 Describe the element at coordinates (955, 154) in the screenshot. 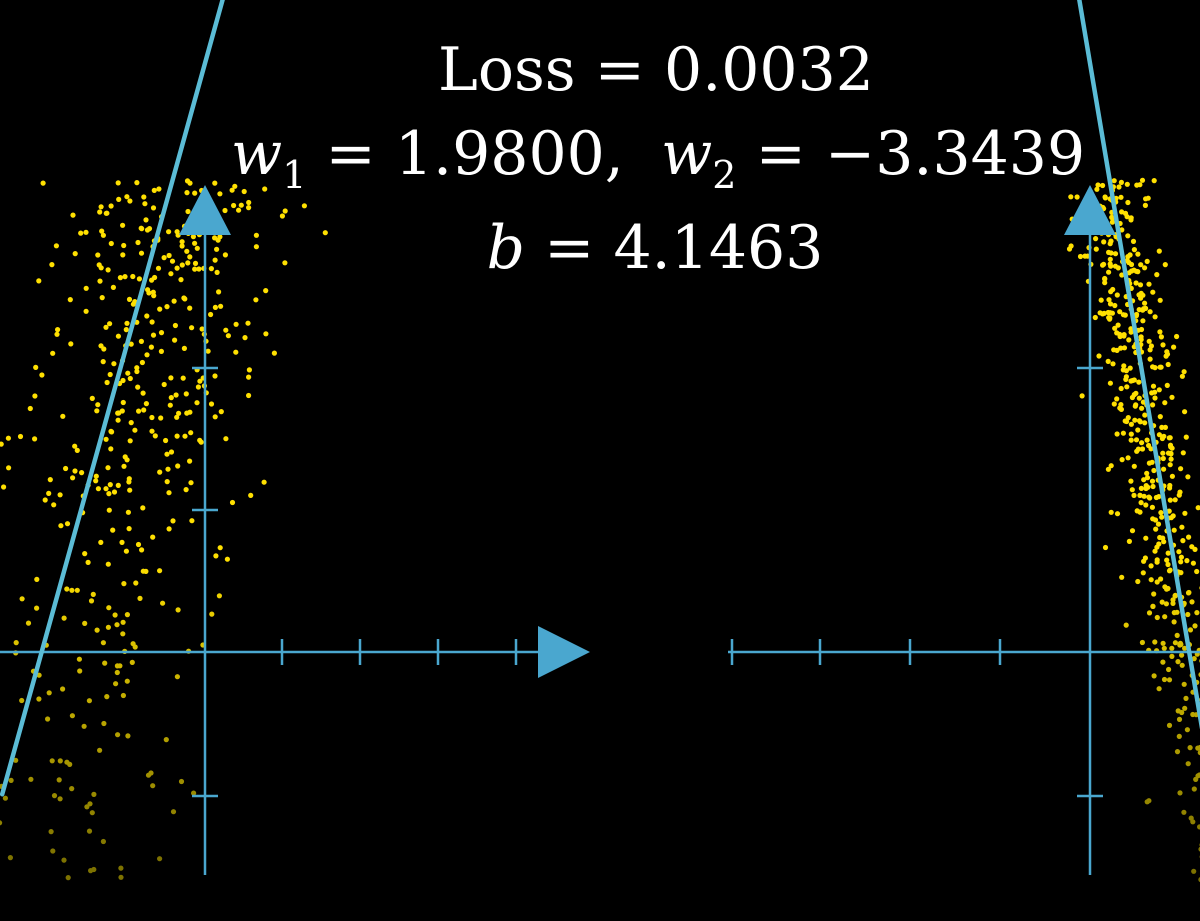

I see `w2-value: −3.3439` at that location.